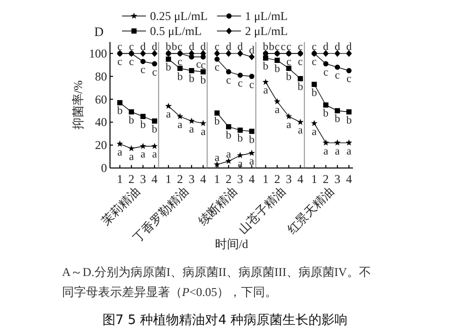 Image resolution: width=450 pixels, height=331 pixels. What do you see at coordinates (231, 244) in the screenshot?
I see `x-axis-title: 时间/d` at bounding box center [231, 244].